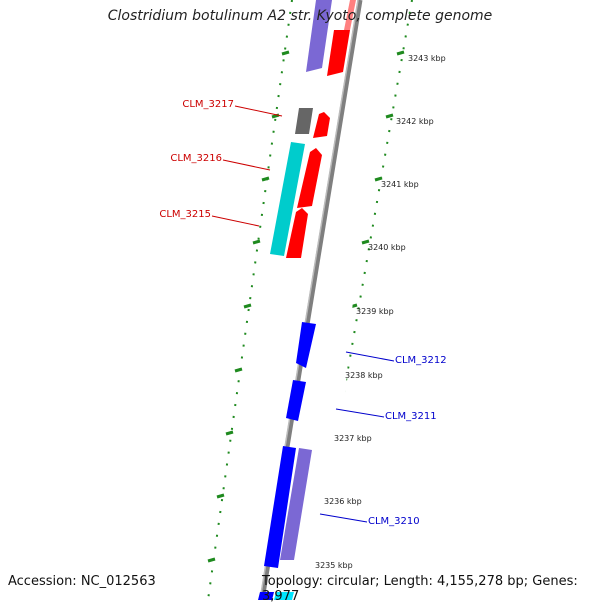 The height and width of the screenshot is (604, 600). I want to click on kbp-label: 3235 kbp, so click(334, 565).